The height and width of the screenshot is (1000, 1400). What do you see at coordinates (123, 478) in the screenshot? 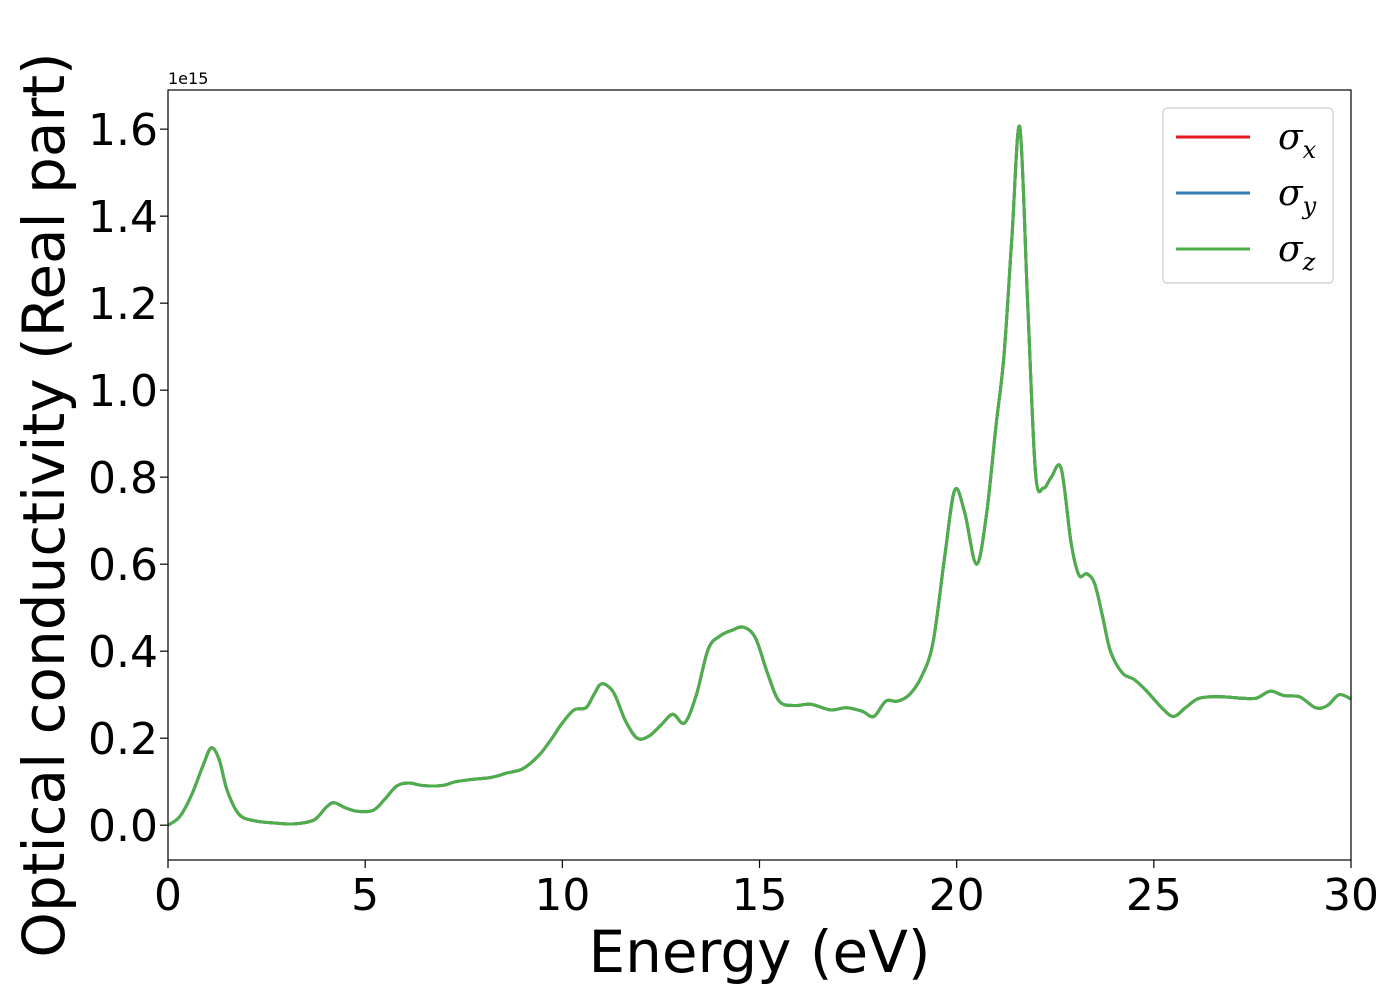
I see `y-tick-label: 0.8` at bounding box center [123, 478].